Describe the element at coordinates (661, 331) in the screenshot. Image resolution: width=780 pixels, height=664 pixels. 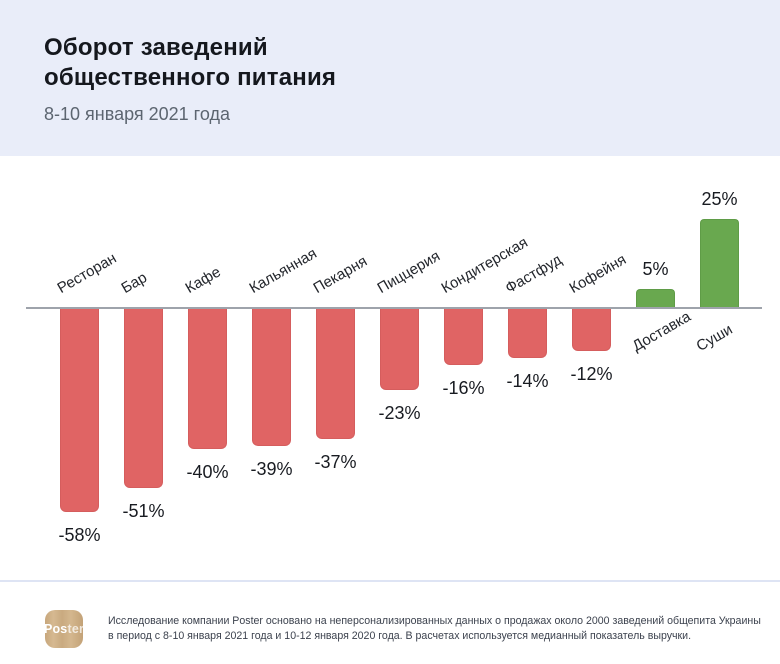
I see `bar-category-label-10: Доставка` at that location.